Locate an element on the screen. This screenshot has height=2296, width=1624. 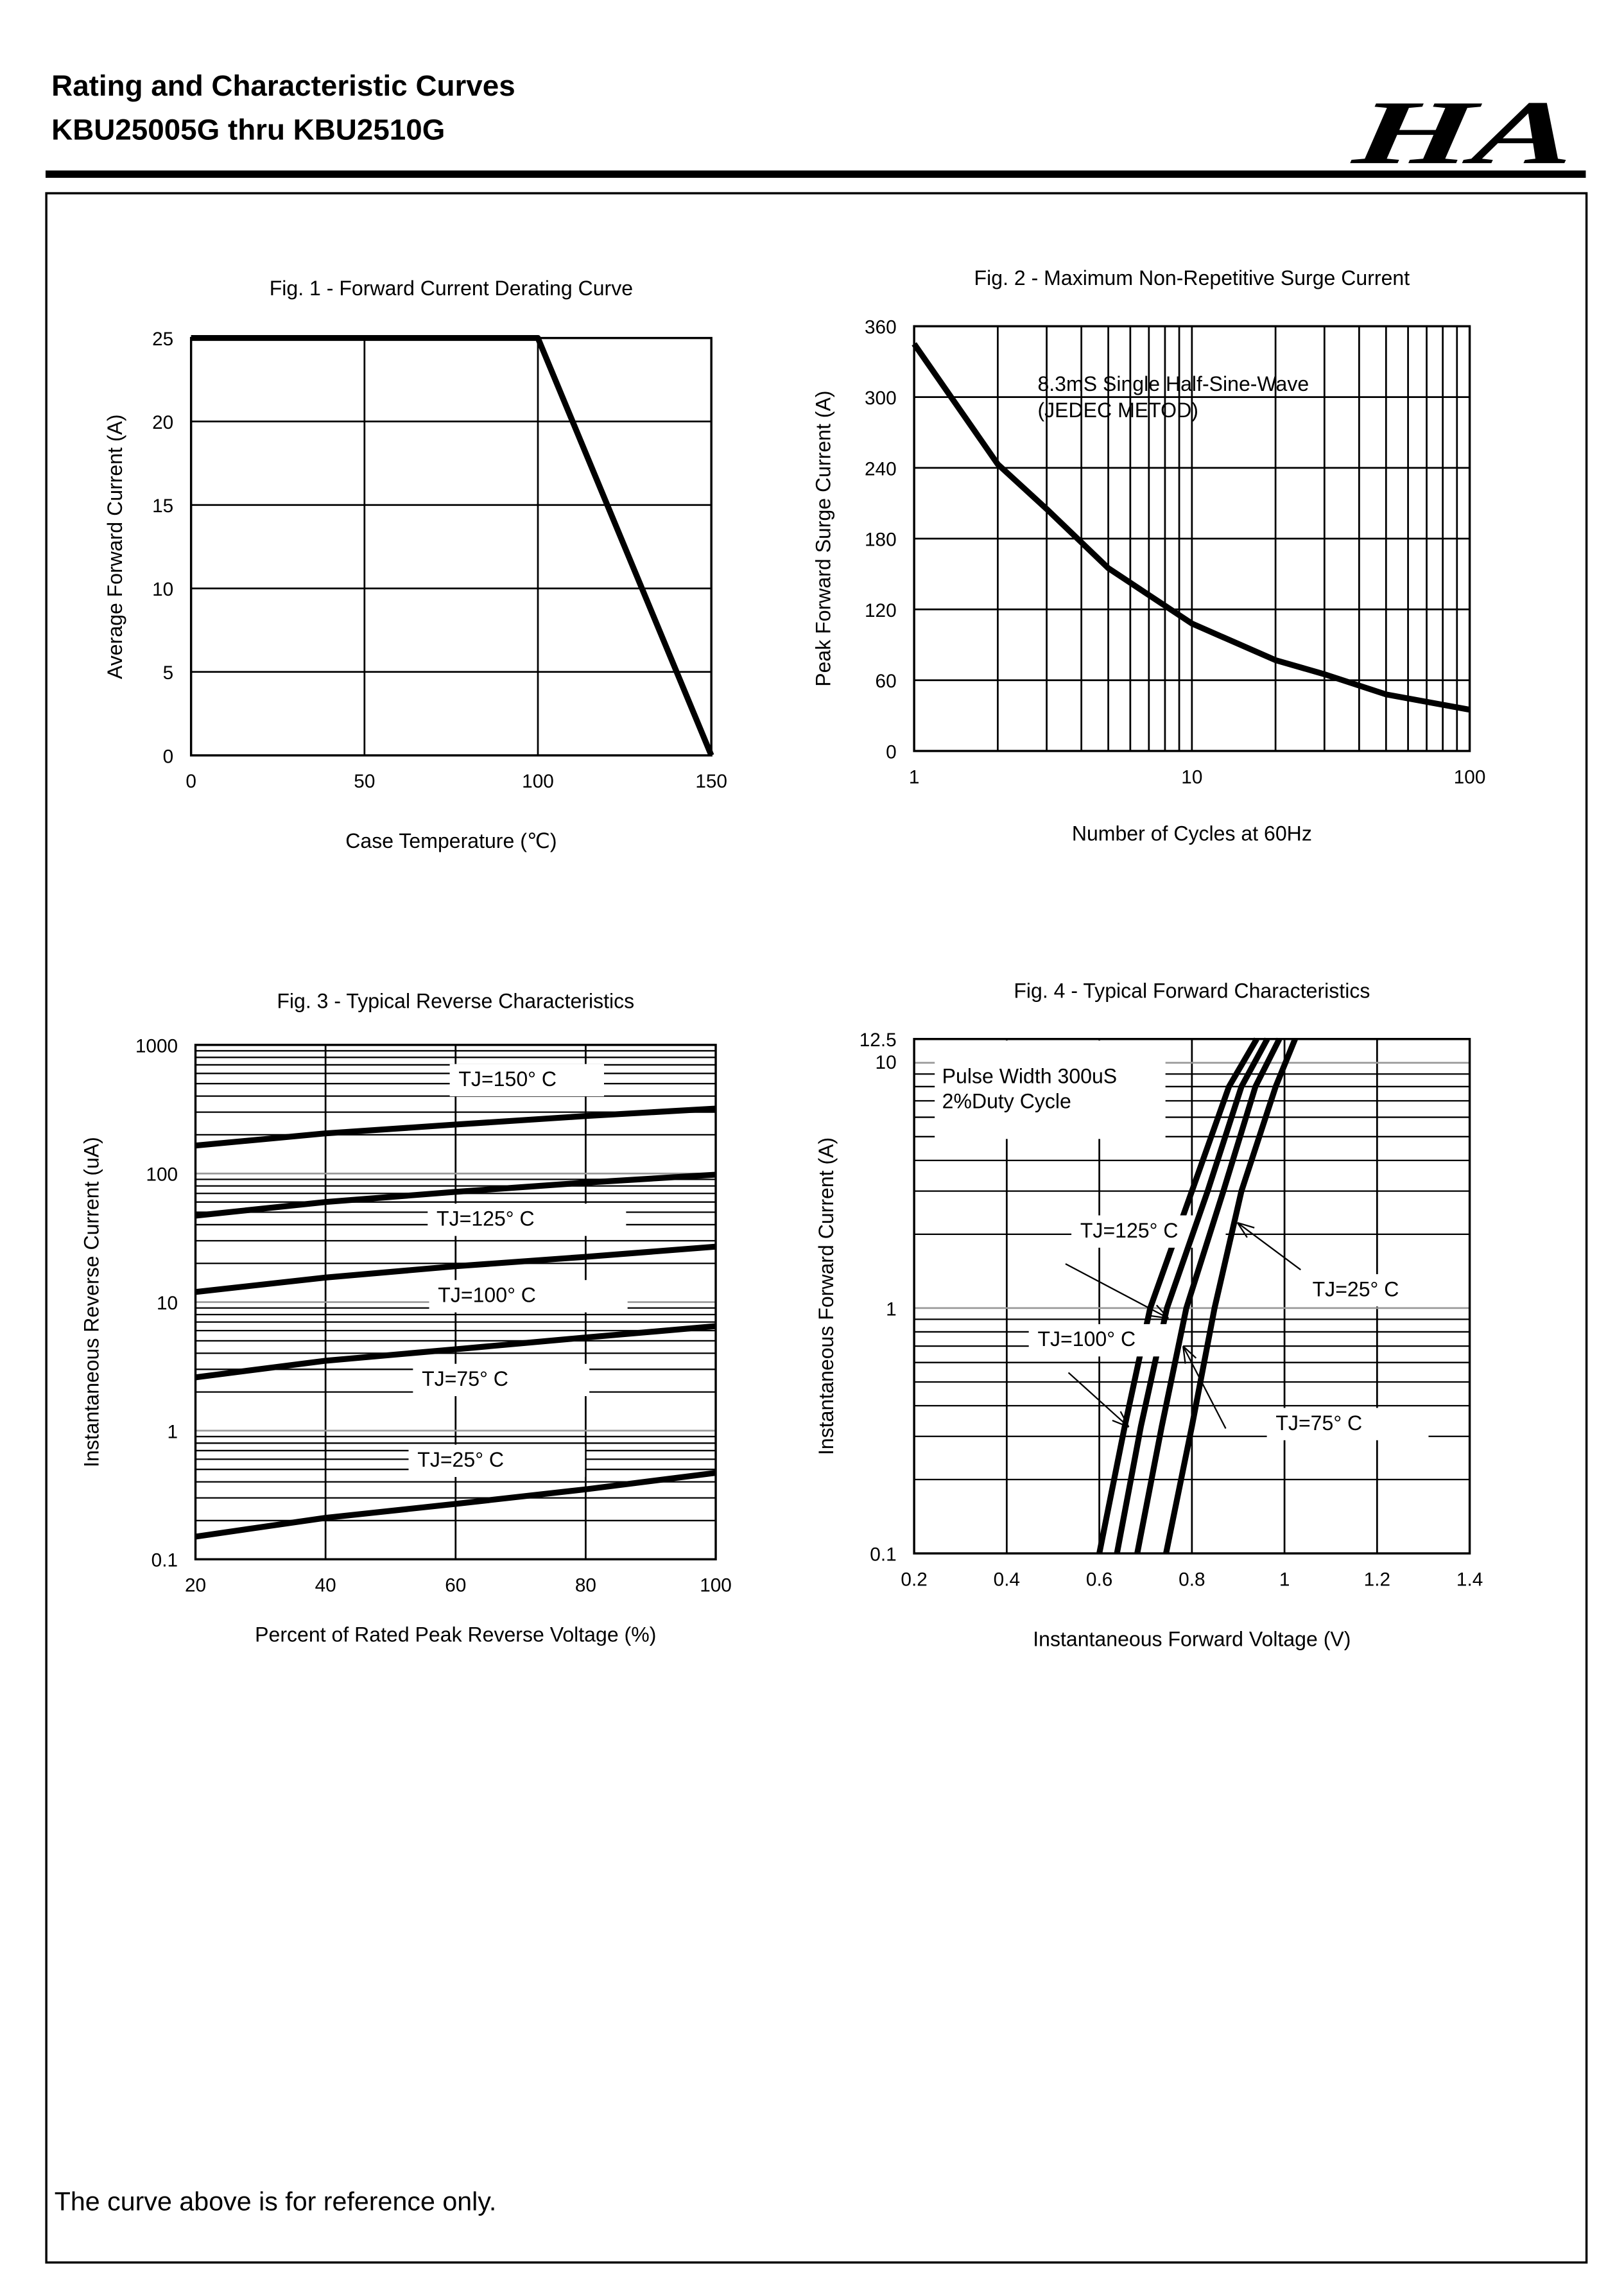
x-axis-label: Case Temperature (℃) is located at coordinates (451, 840).